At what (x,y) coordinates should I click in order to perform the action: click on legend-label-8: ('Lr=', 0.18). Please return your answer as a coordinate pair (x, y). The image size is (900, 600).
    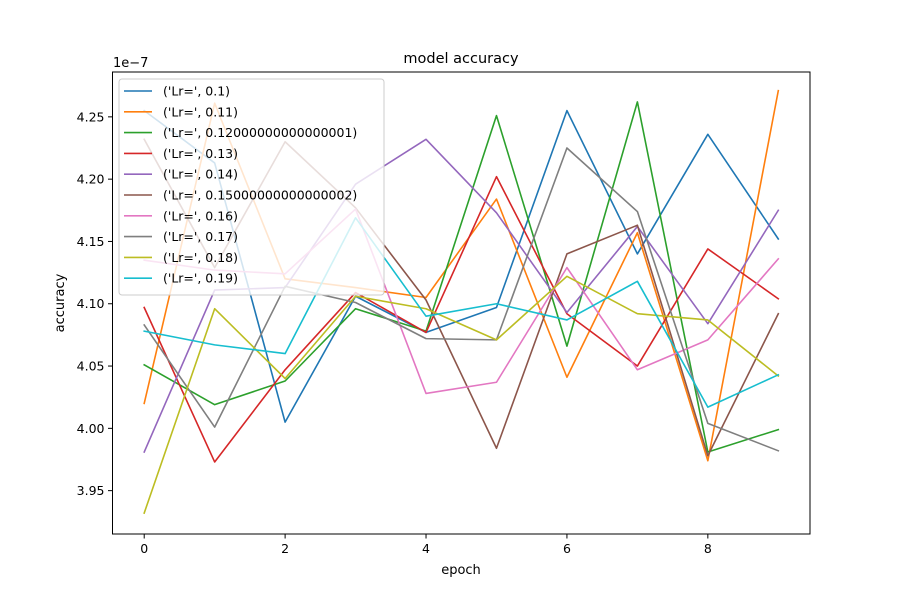
    Looking at the image, I should click on (200, 257).